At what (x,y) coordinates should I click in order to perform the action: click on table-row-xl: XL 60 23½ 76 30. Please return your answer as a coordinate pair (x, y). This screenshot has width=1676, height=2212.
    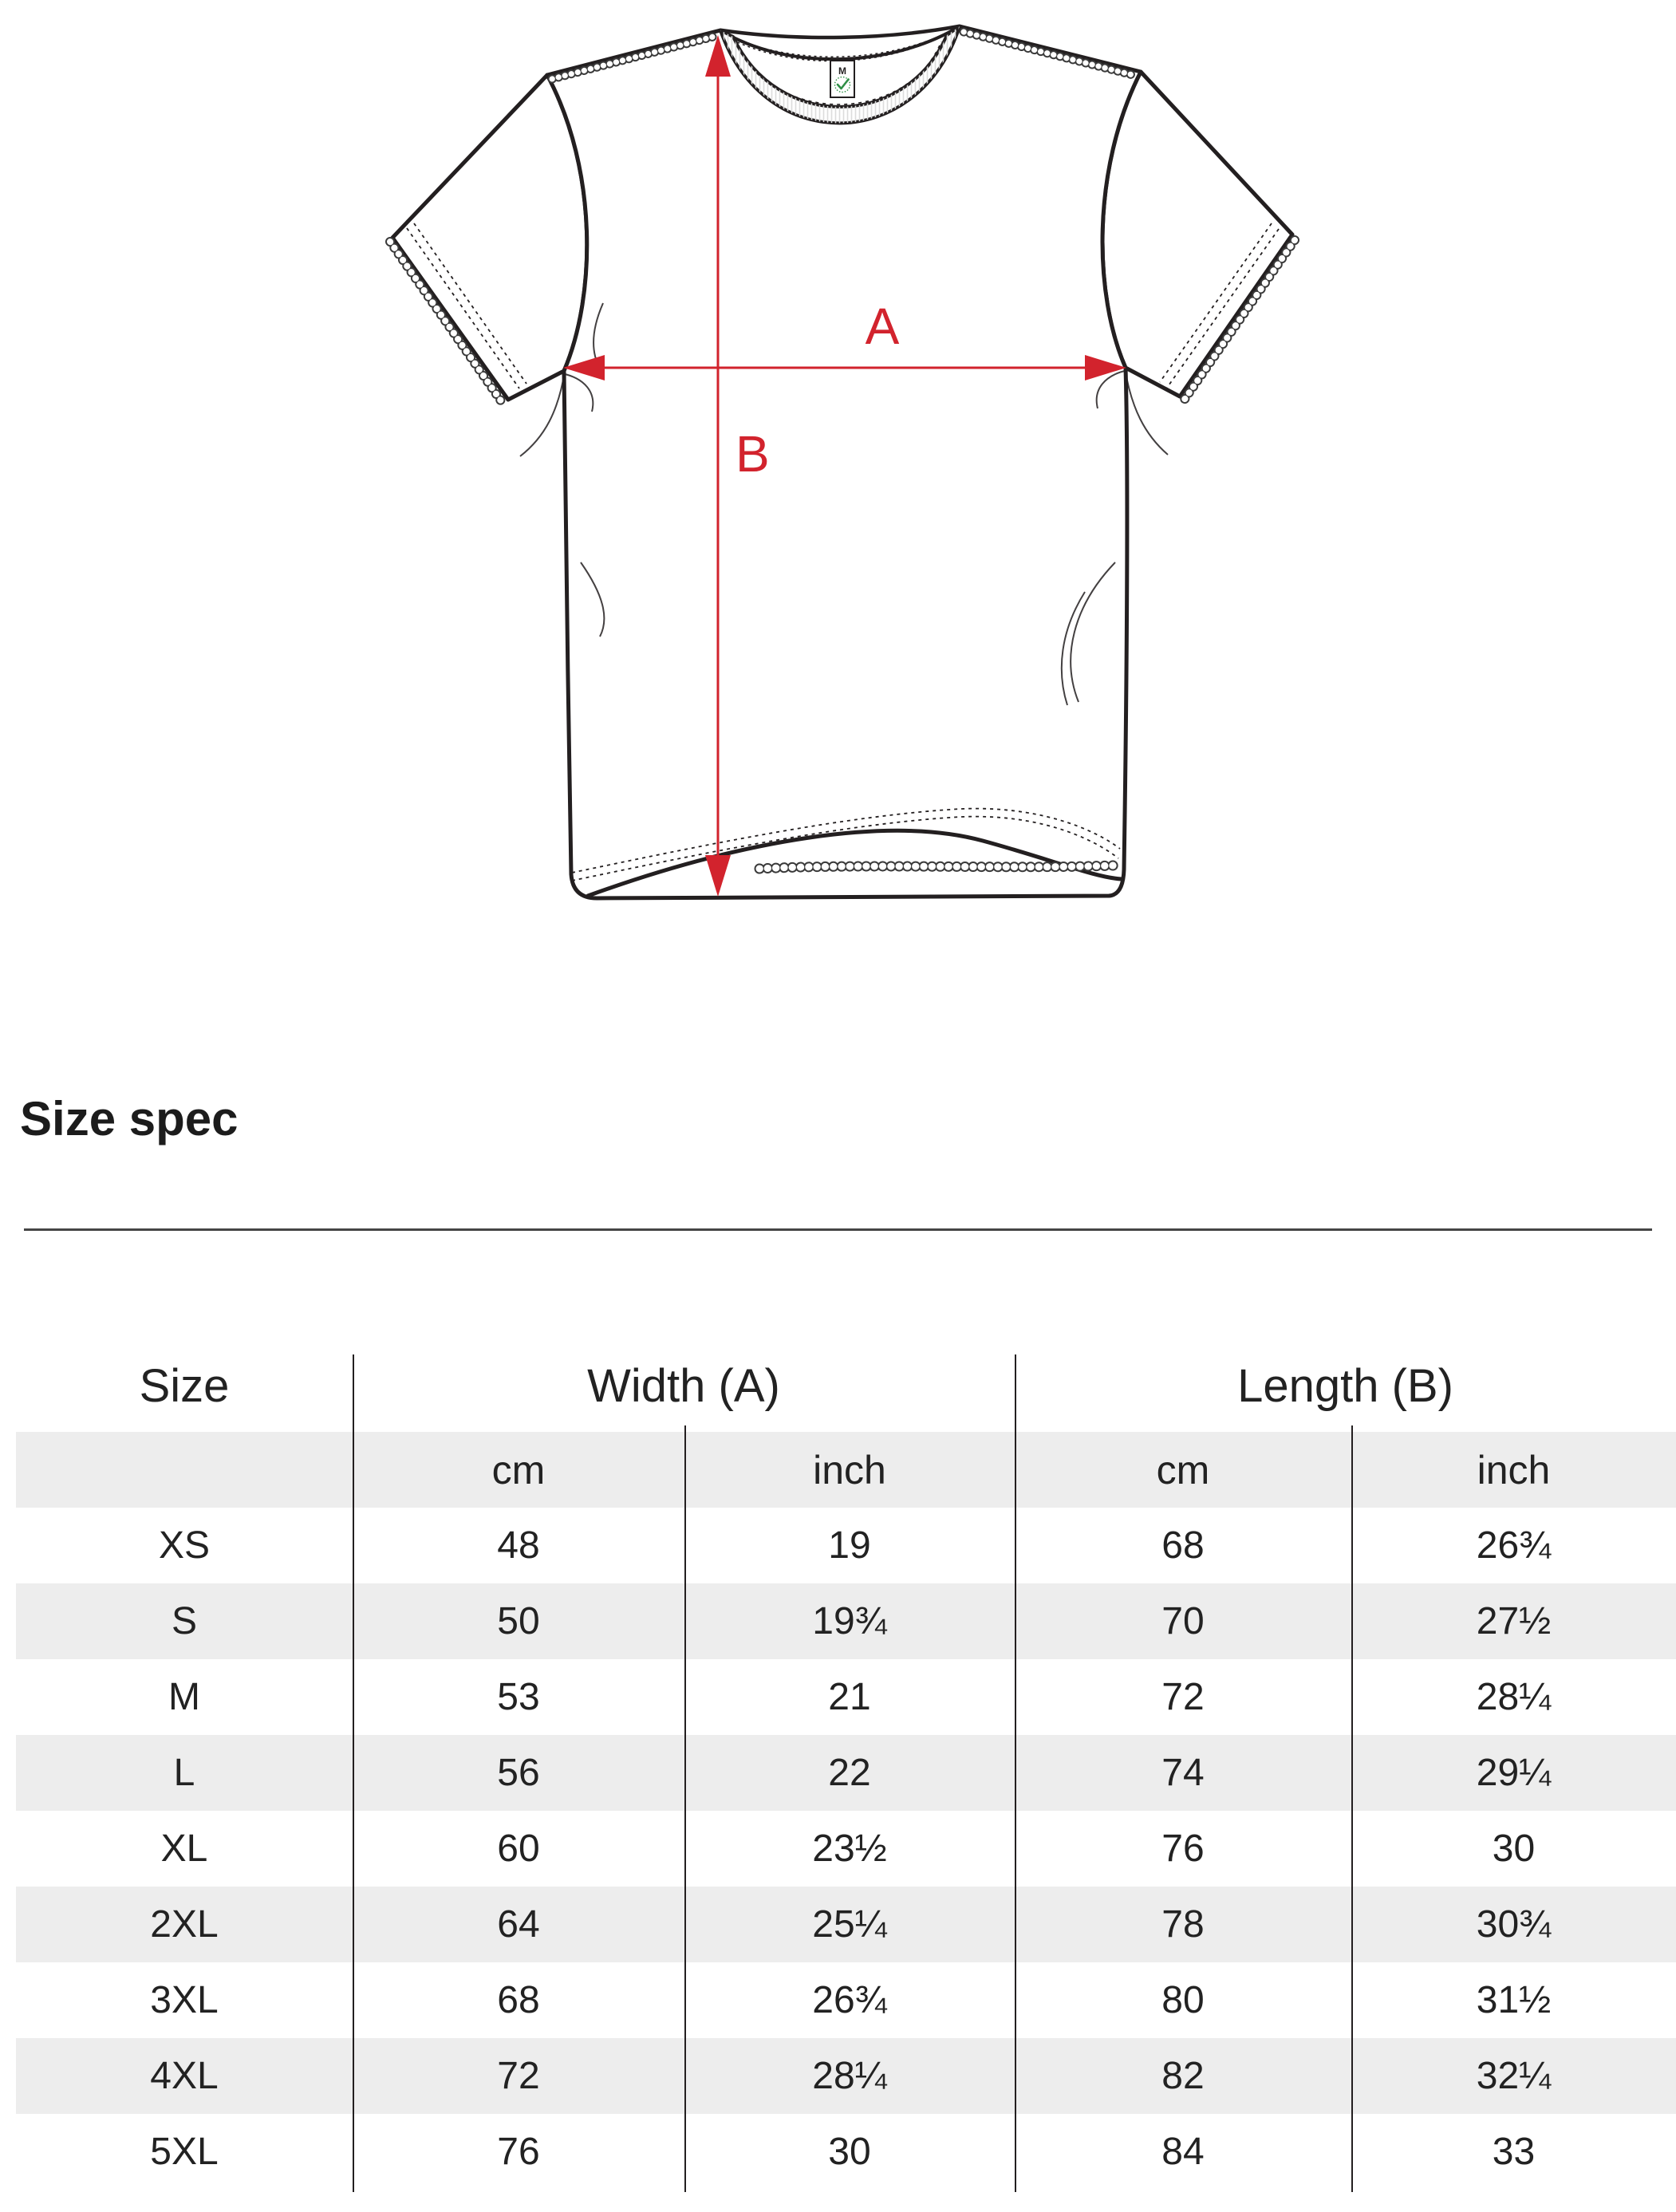
    Looking at the image, I should click on (846, 1849).